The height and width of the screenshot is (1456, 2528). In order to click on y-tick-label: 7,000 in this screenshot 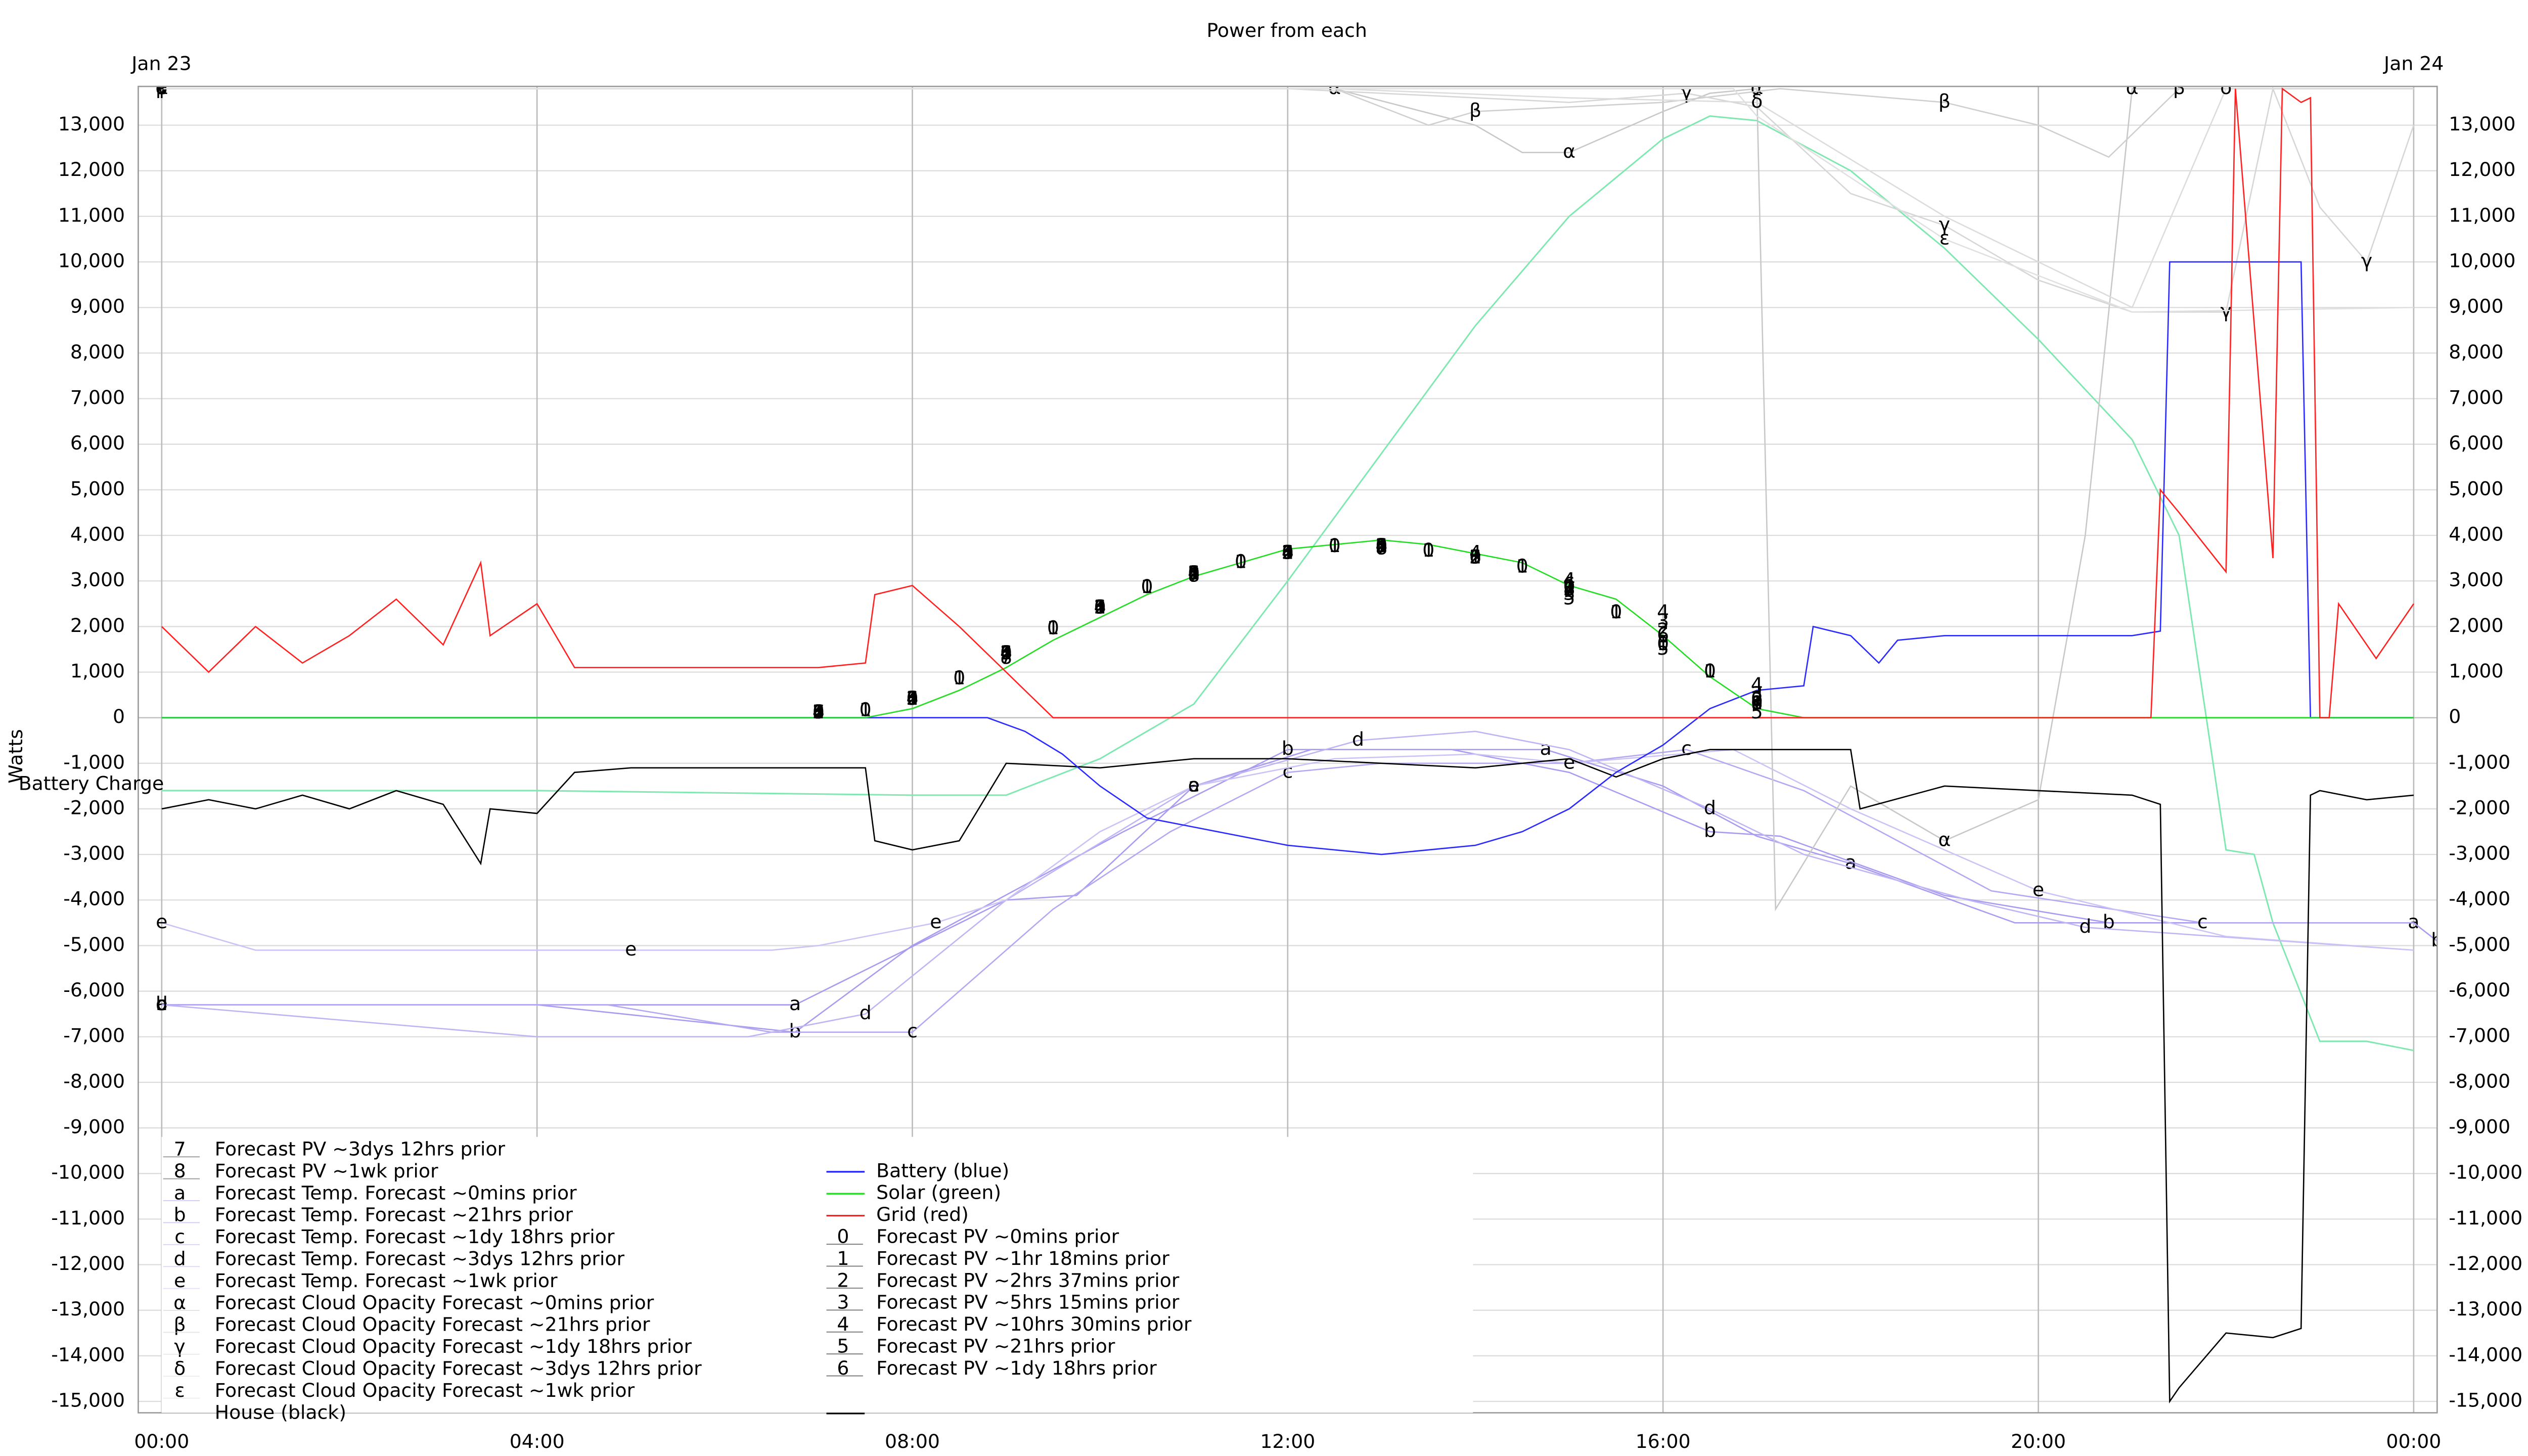, I will do `click(98, 397)`.